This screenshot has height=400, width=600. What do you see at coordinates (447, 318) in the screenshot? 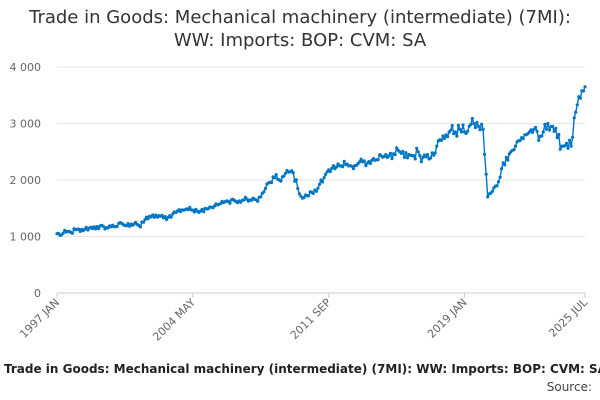
I see `x-tick-label: 2019 JAN` at bounding box center [447, 318].